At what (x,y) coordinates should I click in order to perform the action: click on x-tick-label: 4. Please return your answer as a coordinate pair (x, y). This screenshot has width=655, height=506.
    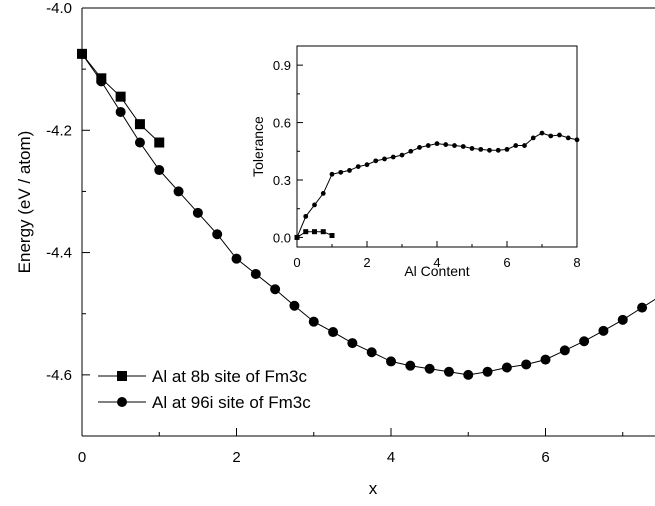
    Looking at the image, I should click on (391, 457).